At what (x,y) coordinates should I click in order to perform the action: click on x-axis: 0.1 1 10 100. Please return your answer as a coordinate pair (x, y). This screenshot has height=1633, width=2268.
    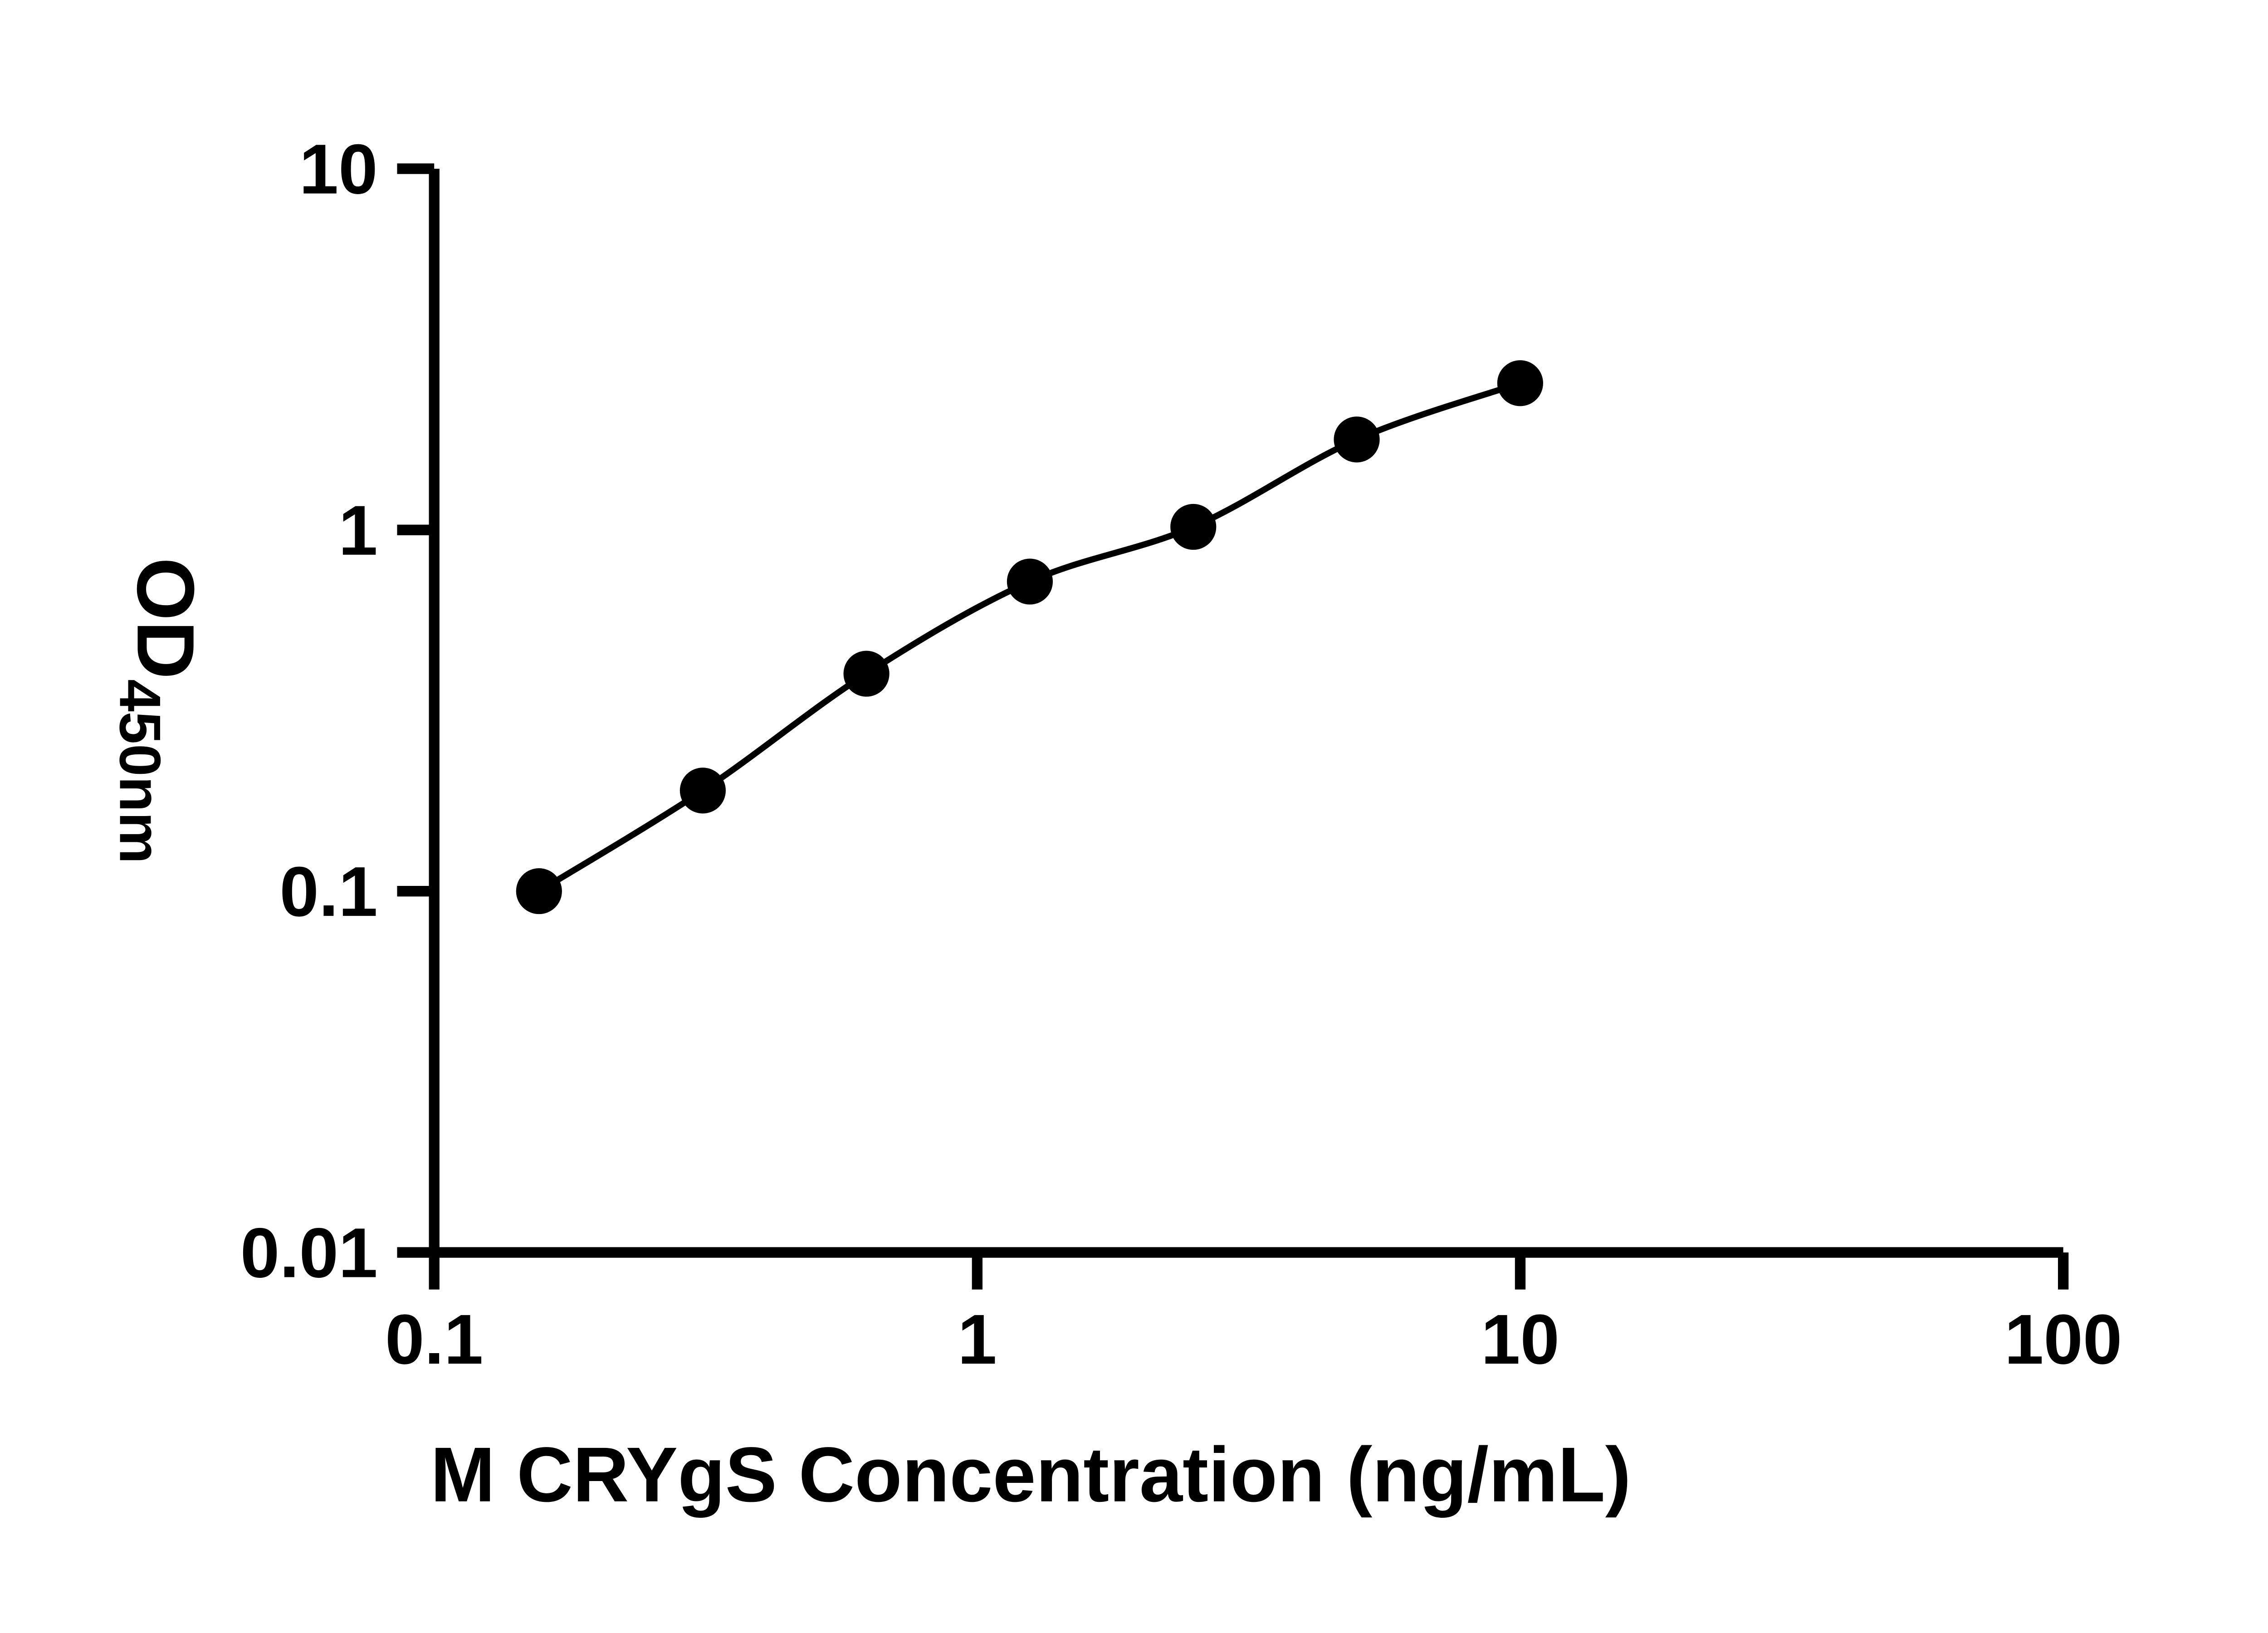
    Looking at the image, I should click on (1254, 1315).